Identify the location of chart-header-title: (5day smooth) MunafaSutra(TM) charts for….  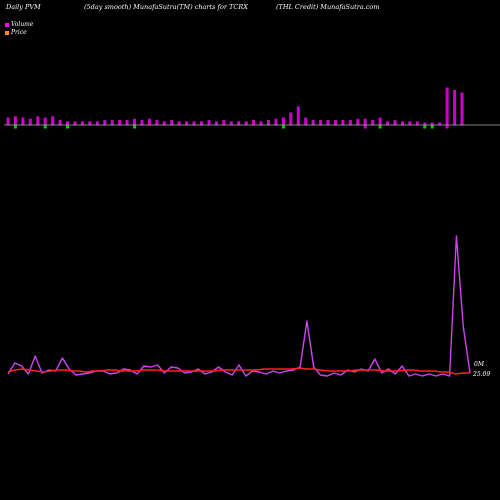
(166, 7).